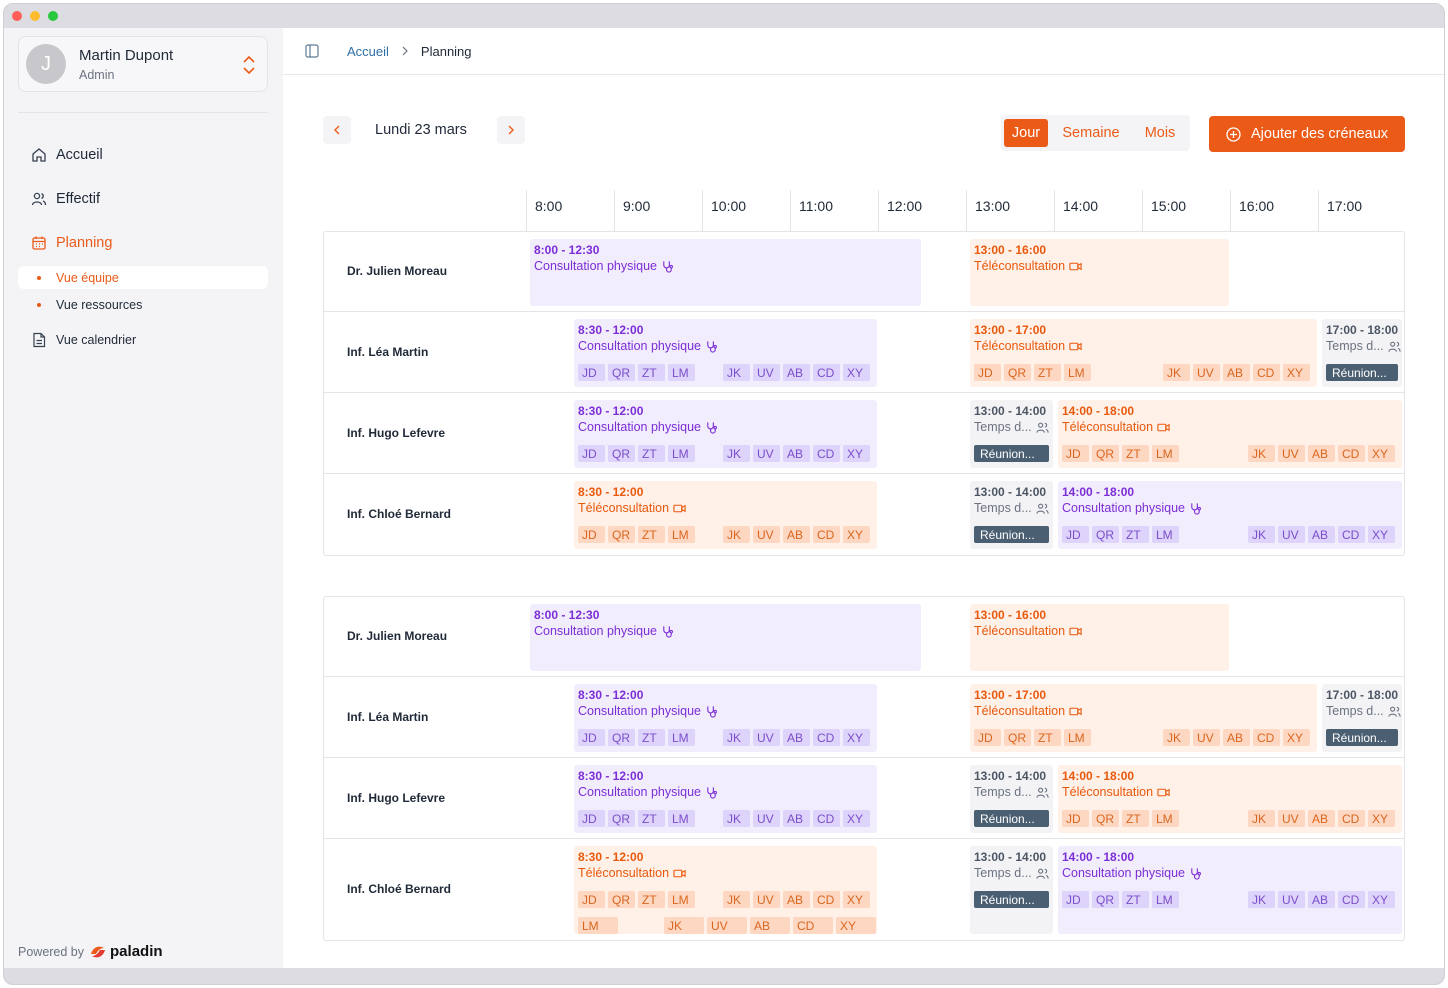 Image resolution: width=1448 pixels, height=988 pixels. Describe the element at coordinates (143, 277) in the screenshot. I see `sidebar-subitem-team-view: Vue équipe` at that location.